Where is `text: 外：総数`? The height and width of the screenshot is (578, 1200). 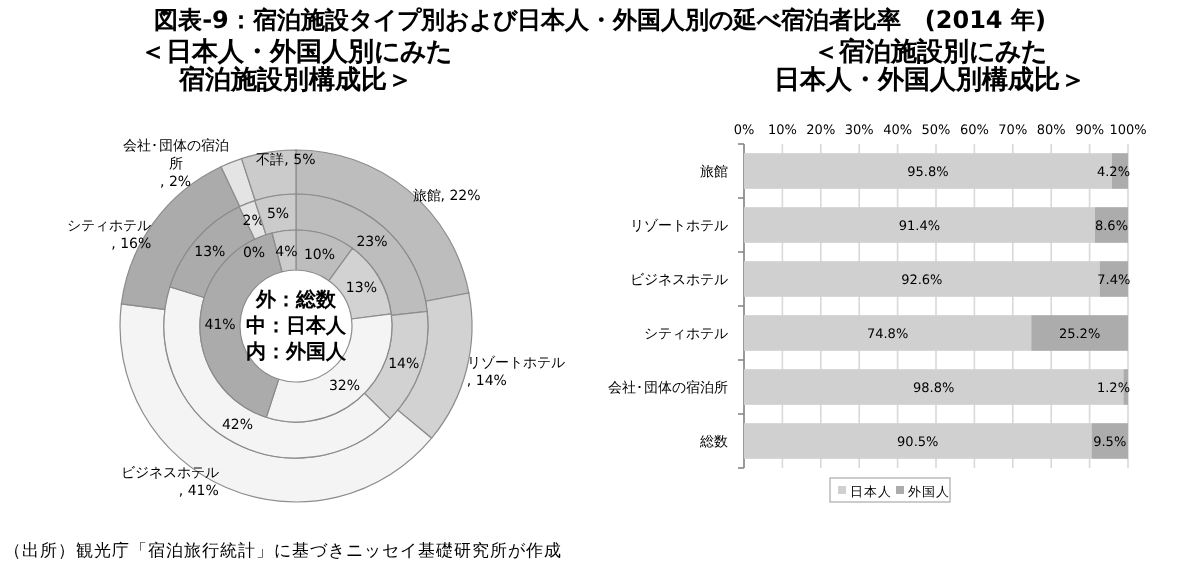 text: 外：総数 is located at coordinates (296, 300).